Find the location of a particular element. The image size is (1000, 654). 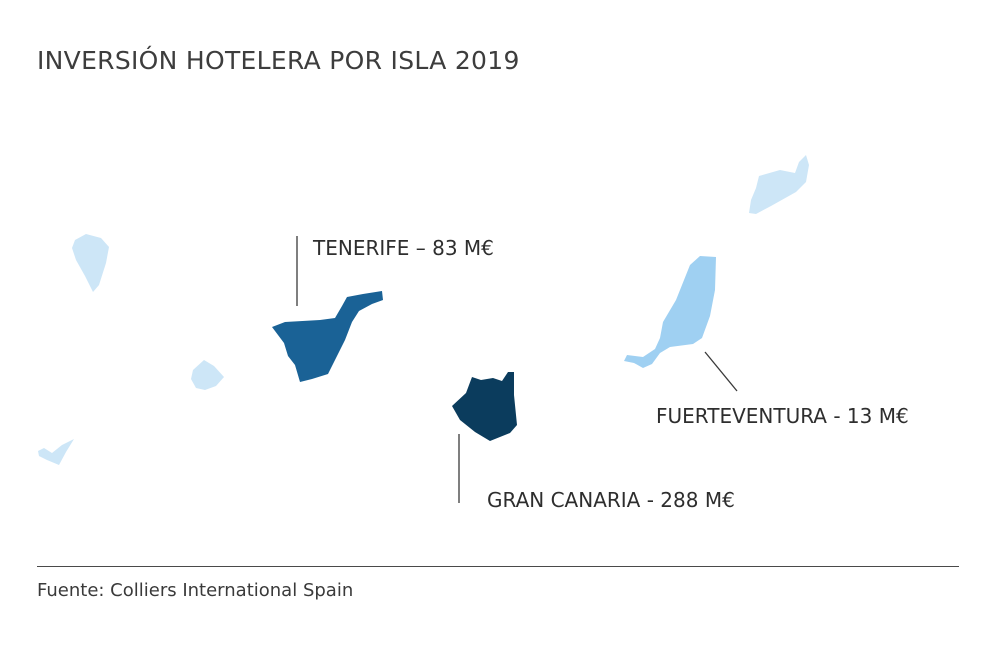

source-note: Fuente: Colliers International Spain is located at coordinates (195, 590).